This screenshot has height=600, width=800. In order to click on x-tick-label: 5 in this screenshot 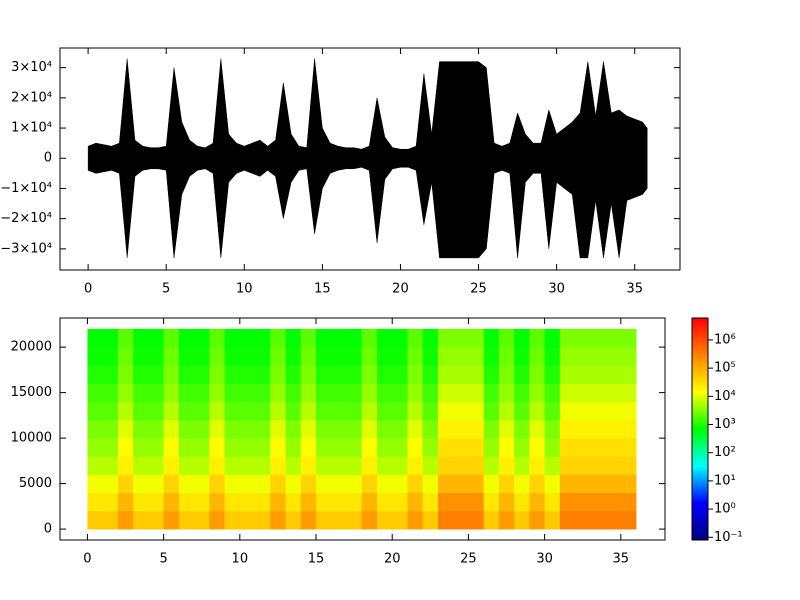, I will do `click(166, 289)`.